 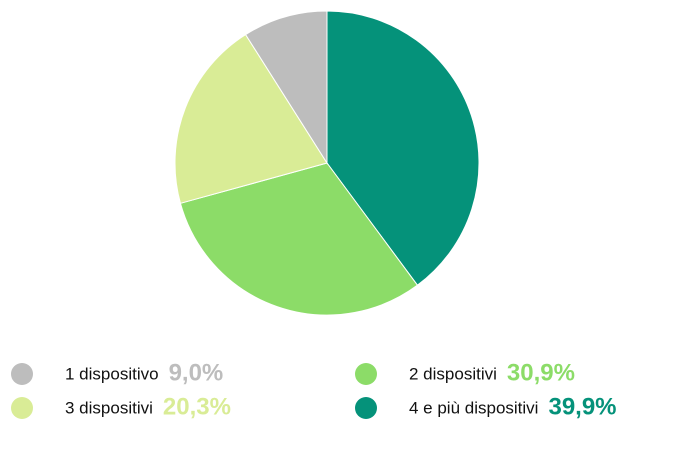 What do you see at coordinates (473, 407) in the screenshot?
I see `legend-label: 4 e più dispositivi` at bounding box center [473, 407].